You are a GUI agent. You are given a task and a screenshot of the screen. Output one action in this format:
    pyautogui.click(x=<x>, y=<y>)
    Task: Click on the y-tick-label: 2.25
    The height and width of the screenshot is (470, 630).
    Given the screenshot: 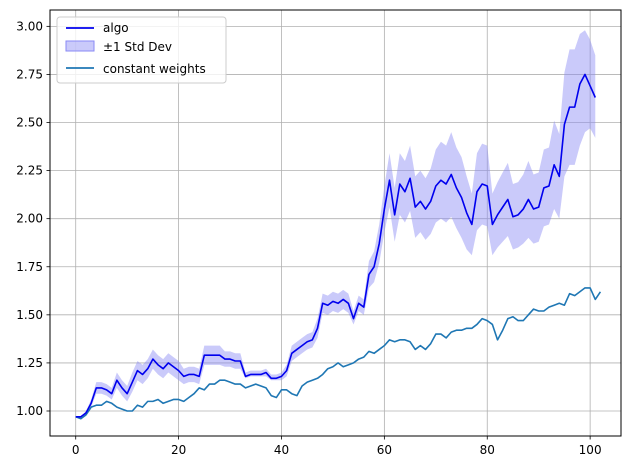 What is the action you would take?
    pyautogui.click(x=29, y=171)
    